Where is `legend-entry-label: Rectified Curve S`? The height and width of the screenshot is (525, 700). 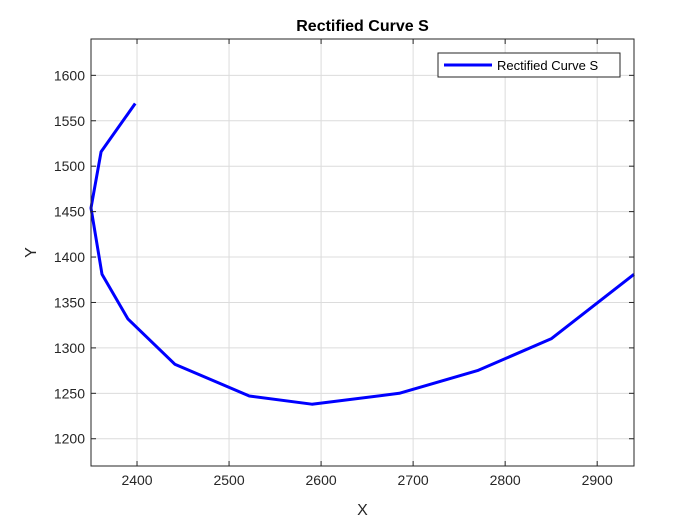 legend-entry-label: Rectified Curve S is located at coordinates (547, 65).